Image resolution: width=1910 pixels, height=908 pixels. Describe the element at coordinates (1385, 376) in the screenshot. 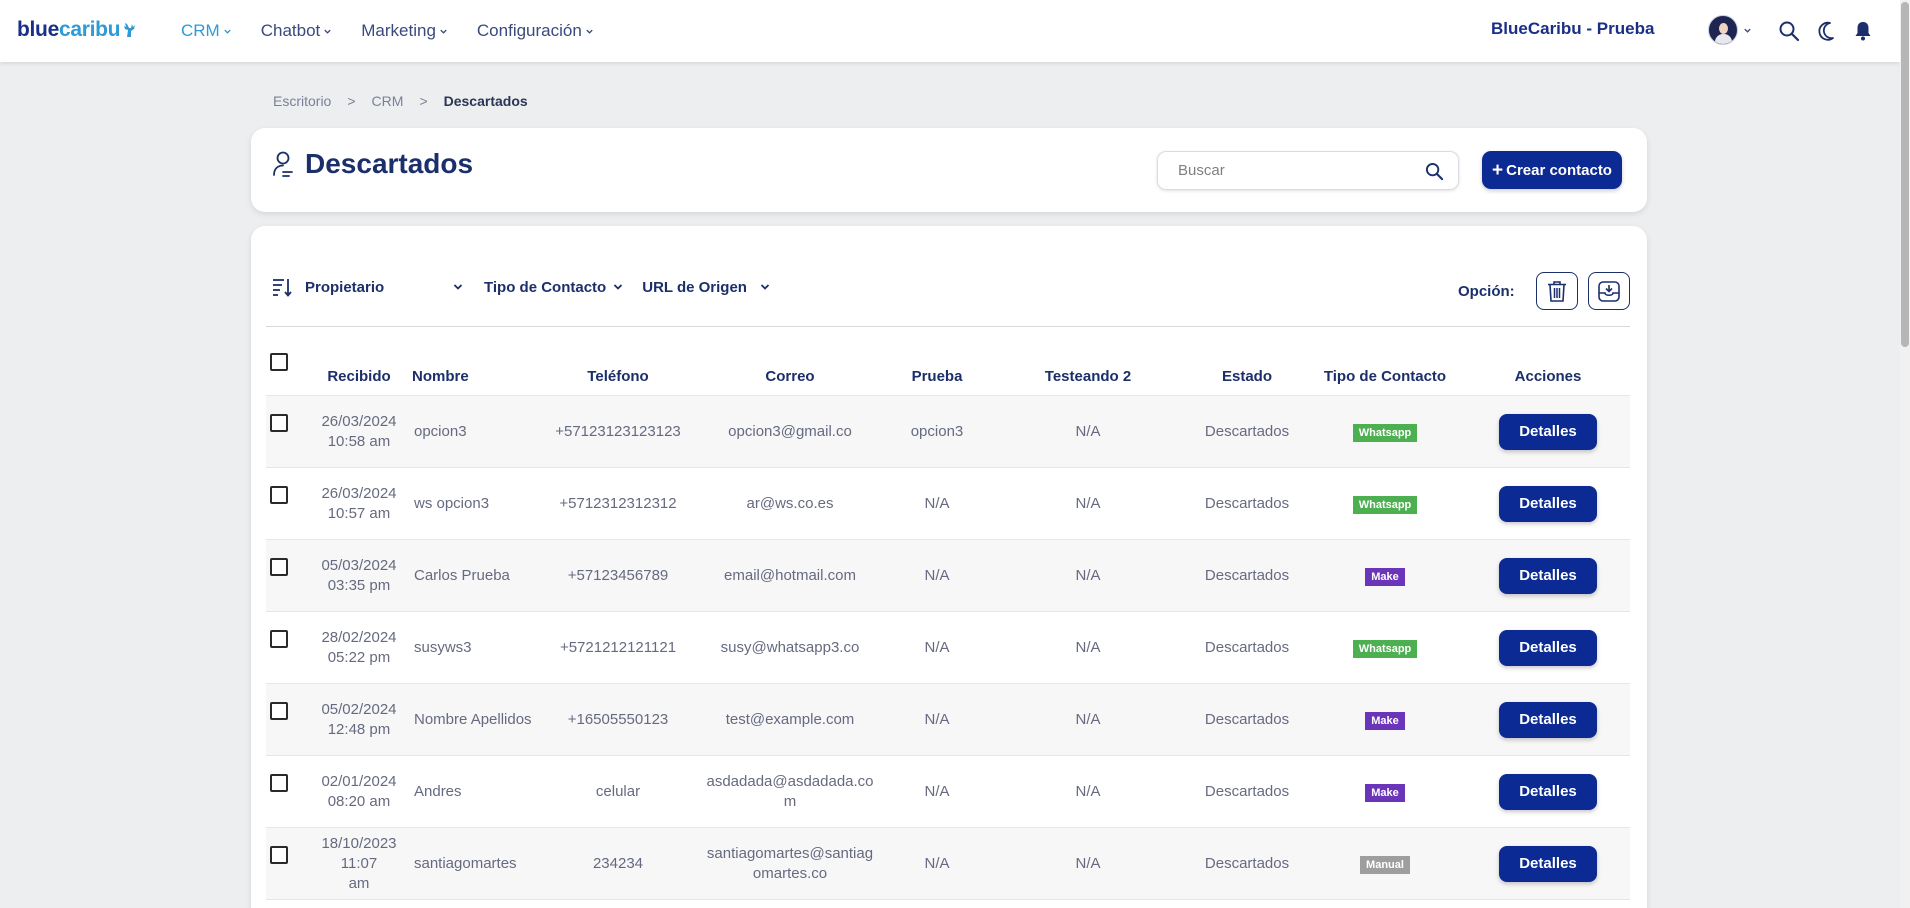

I see `column-header: Tipo de Contacto` at that location.